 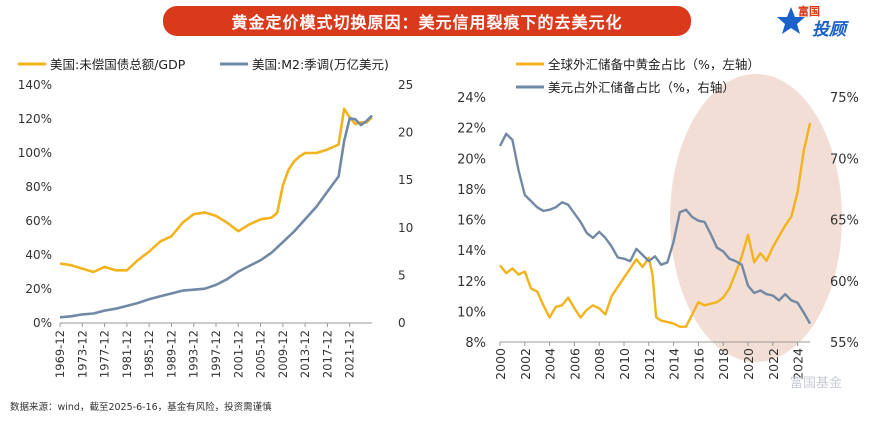 What do you see at coordinates (405, 180) in the screenshot?
I see `y-right-tick: 15` at bounding box center [405, 180].